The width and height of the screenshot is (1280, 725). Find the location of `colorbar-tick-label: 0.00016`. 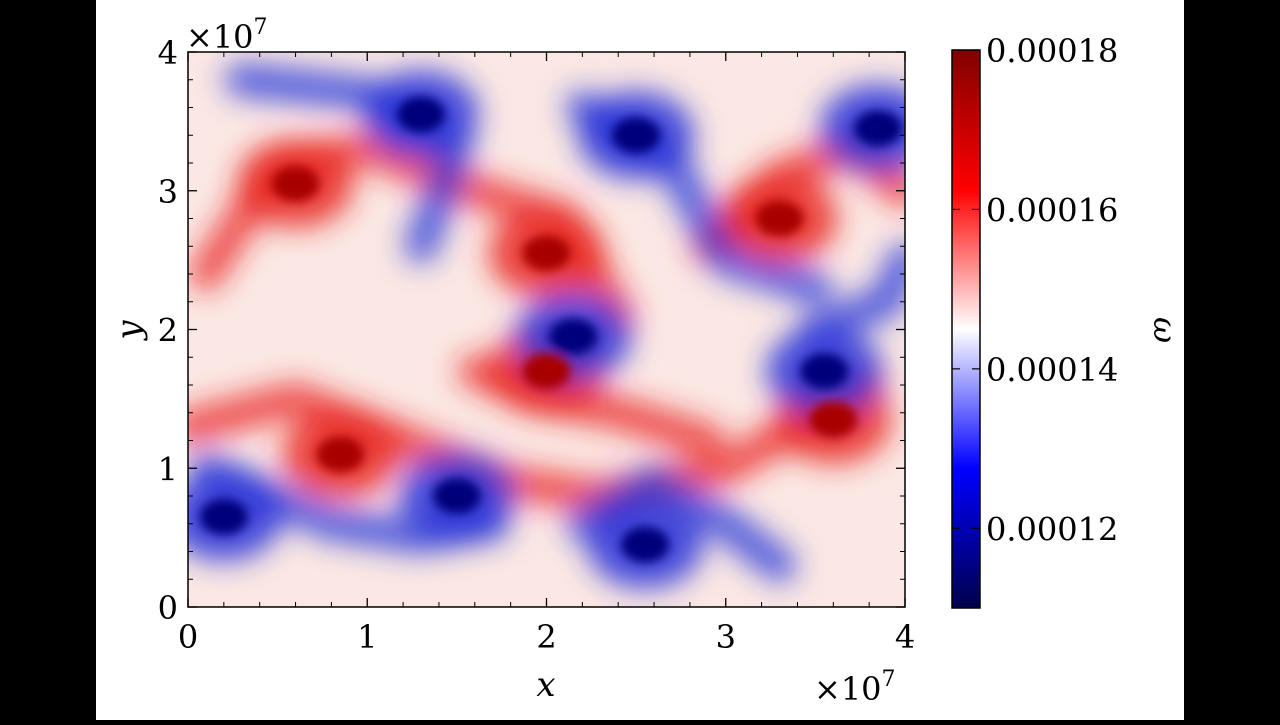

colorbar-tick-label: 0.00016 is located at coordinates (1052, 210).